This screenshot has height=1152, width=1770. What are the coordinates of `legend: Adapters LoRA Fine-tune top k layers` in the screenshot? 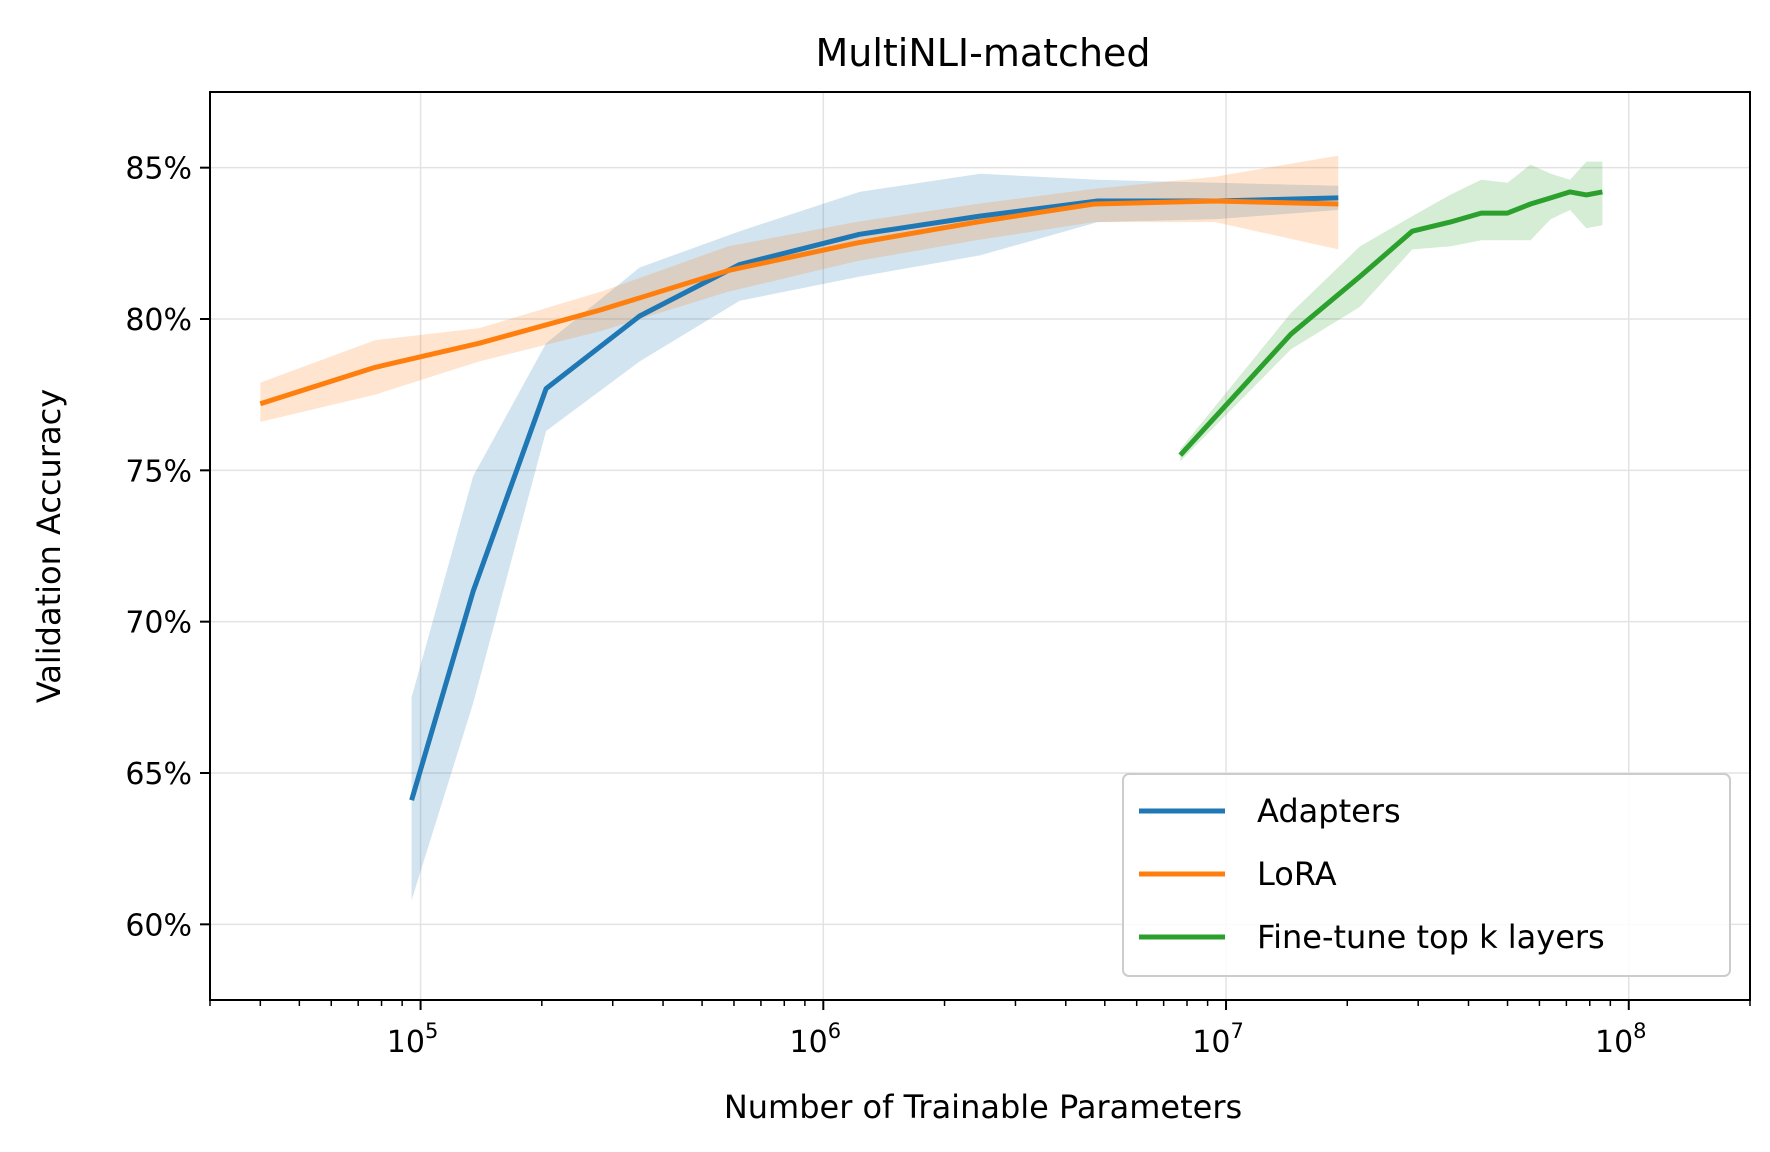 It's located at (1426, 875).